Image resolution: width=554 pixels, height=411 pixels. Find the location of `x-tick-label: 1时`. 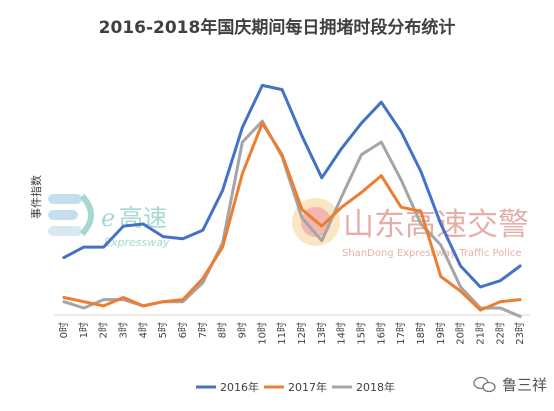

x-tick-label: 1时 is located at coordinates (84, 330).